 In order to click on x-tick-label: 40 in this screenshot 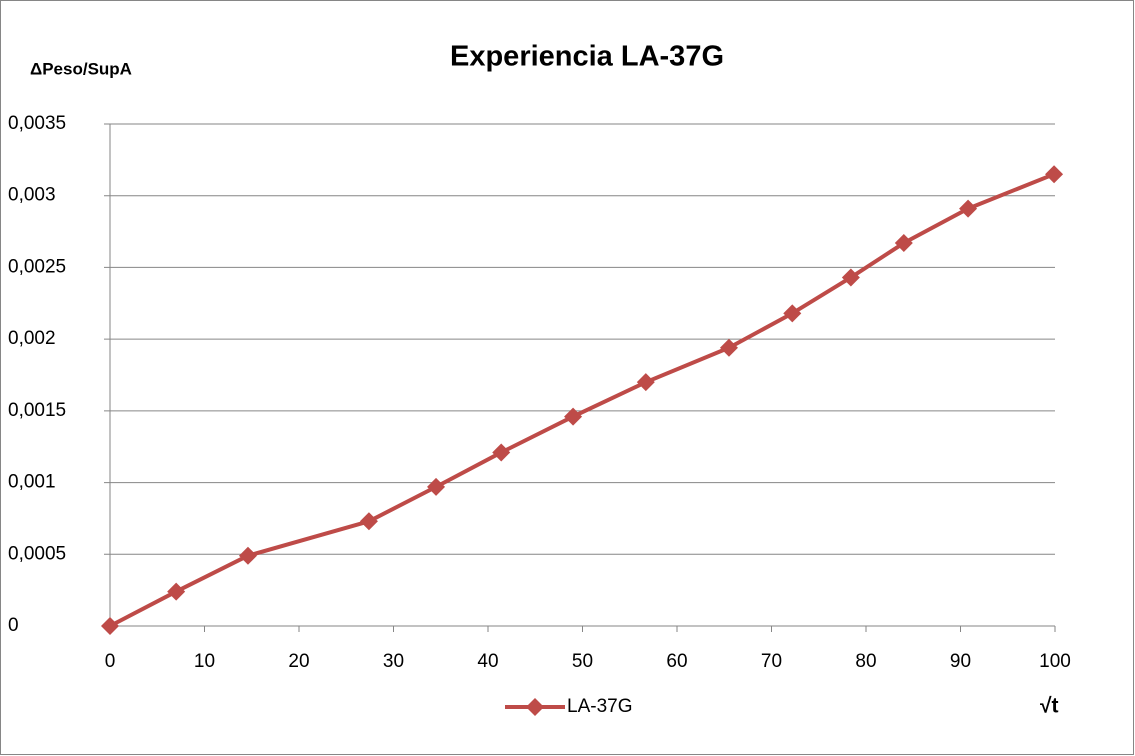, I will do `click(487, 661)`.